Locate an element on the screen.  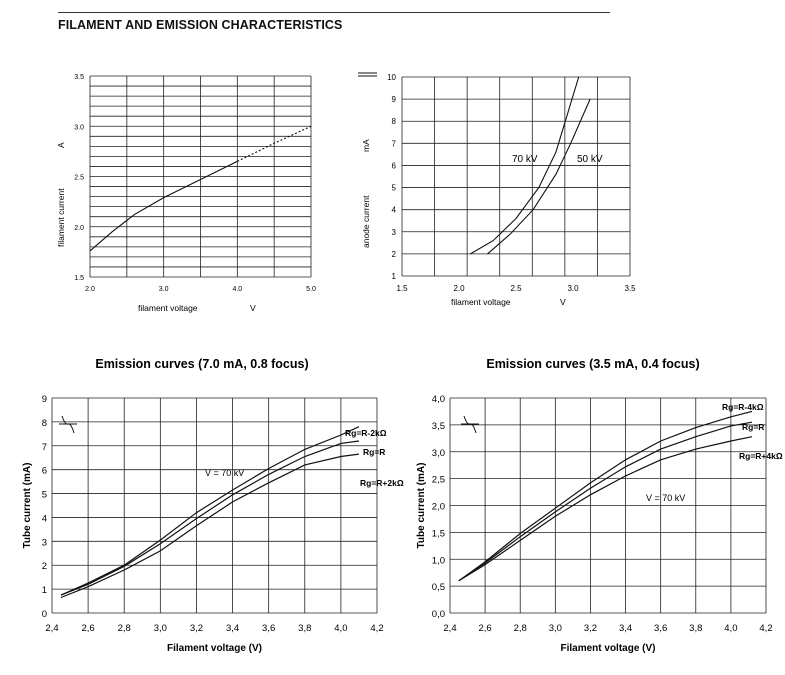
y-axis-label: filament current is located at coordinates (61, 217).